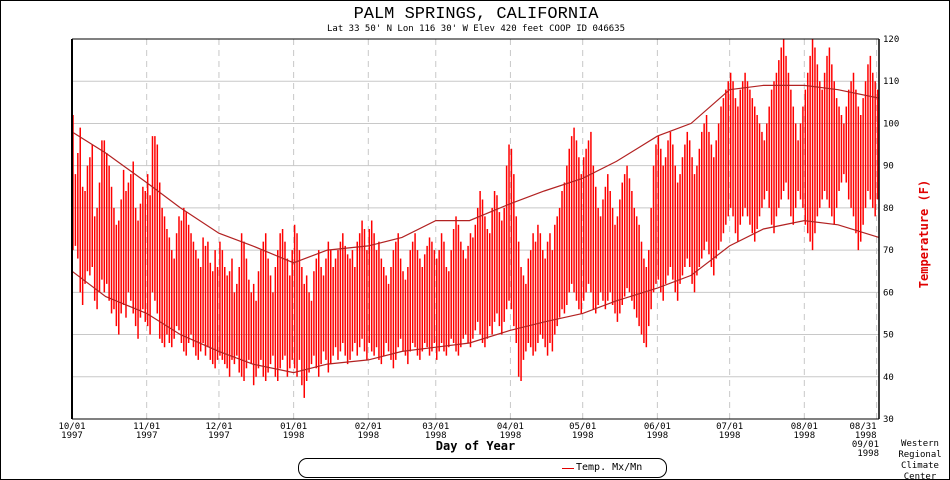 The image size is (950, 480). What do you see at coordinates (71, 427) in the screenshot?
I see `x-tick-label: 10/01` at bounding box center [71, 427].